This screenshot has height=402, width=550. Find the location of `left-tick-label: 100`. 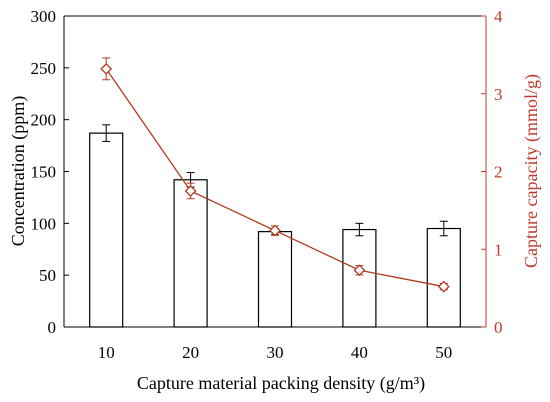

left-tick-label: 100 is located at coordinates (44, 223).